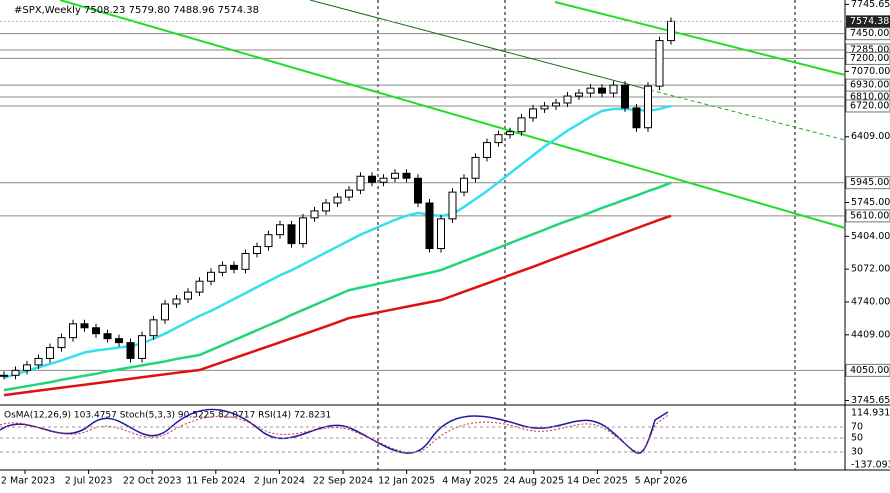  I want to click on level-label: 5610.00, so click(869, 215).